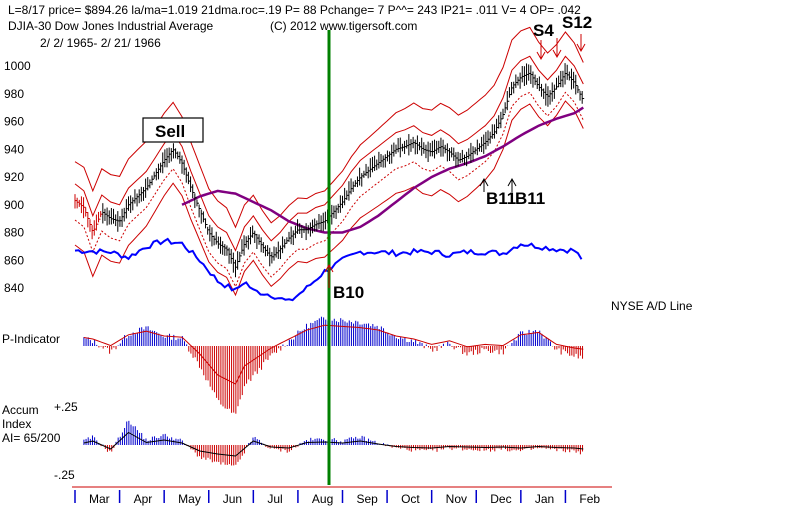  What do you see at coordinates (501, 198) in the screenshot?
I see `b11-label-1: B11` at bounding box center [501, 198].